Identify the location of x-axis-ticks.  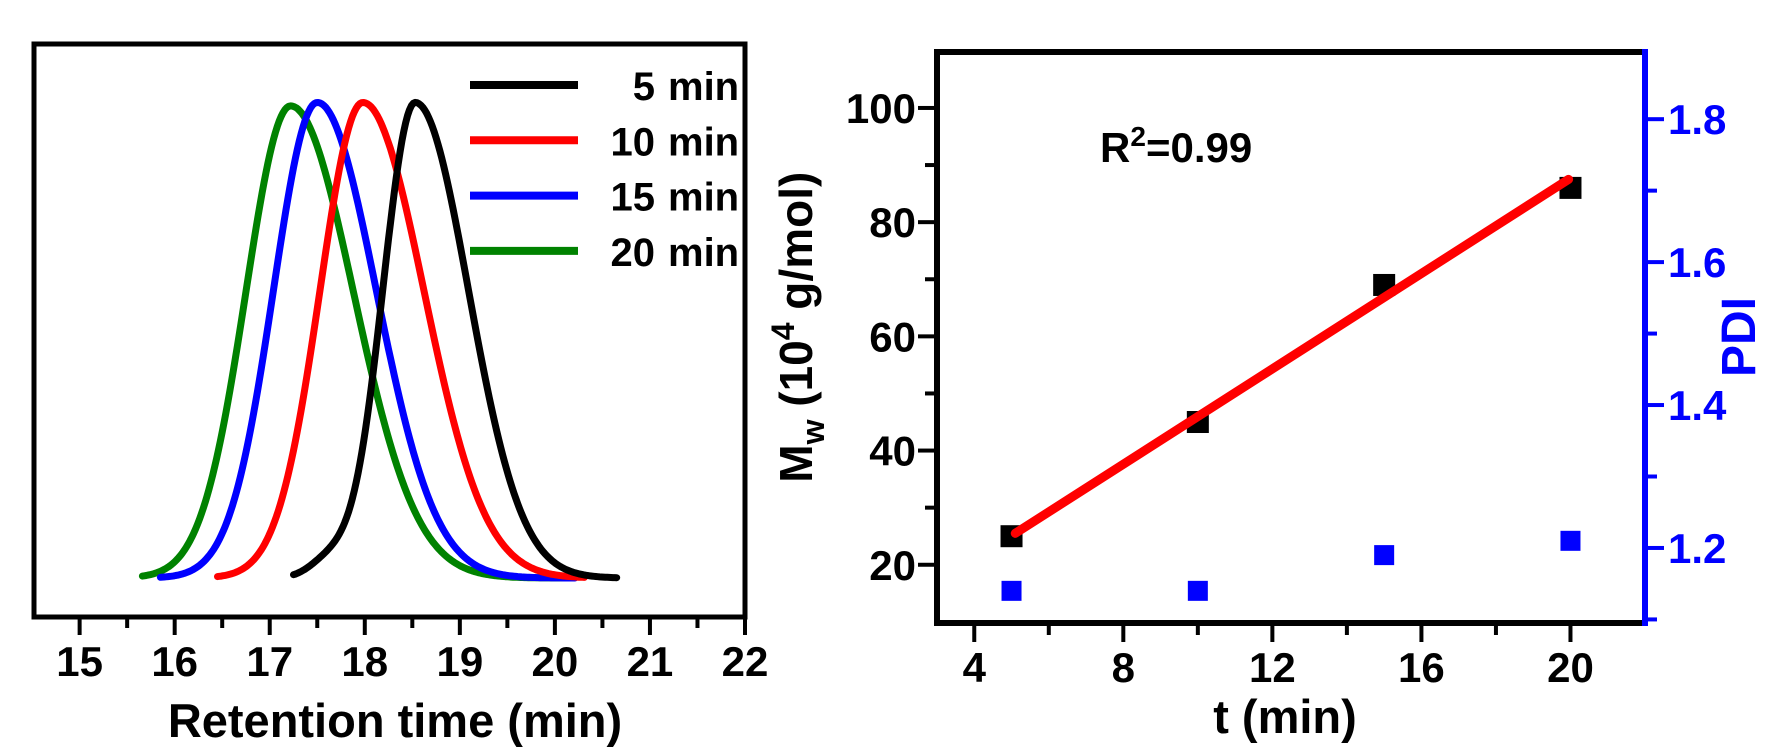
(412, 627).